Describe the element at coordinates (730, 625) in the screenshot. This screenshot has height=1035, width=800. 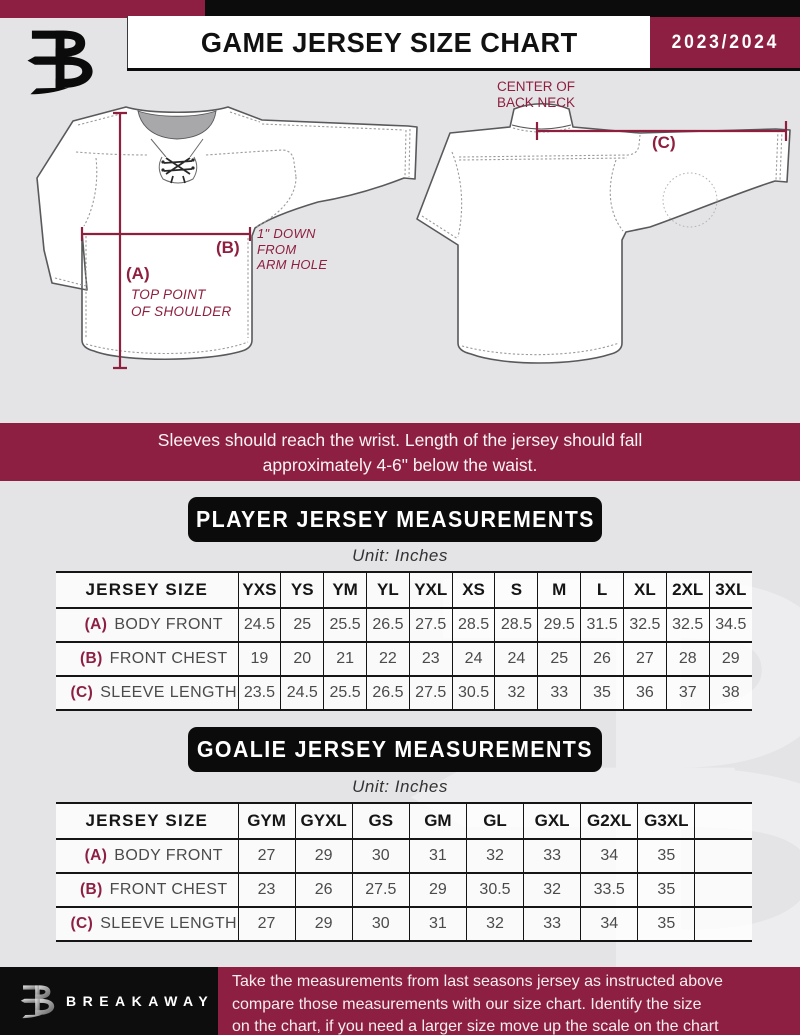
I see `measurement-value-cell: 34.5` at that location.